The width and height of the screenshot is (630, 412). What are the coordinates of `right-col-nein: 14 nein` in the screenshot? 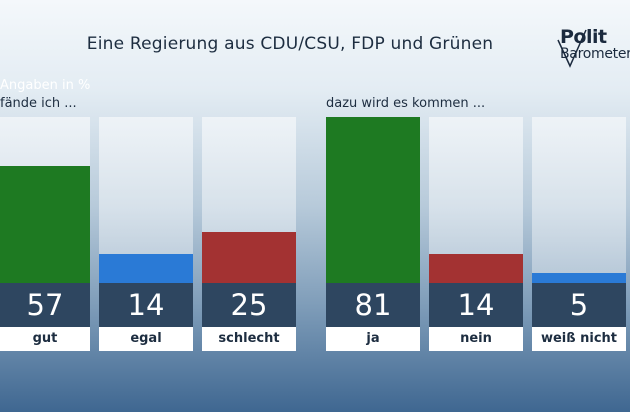 It's located at (476, 234).